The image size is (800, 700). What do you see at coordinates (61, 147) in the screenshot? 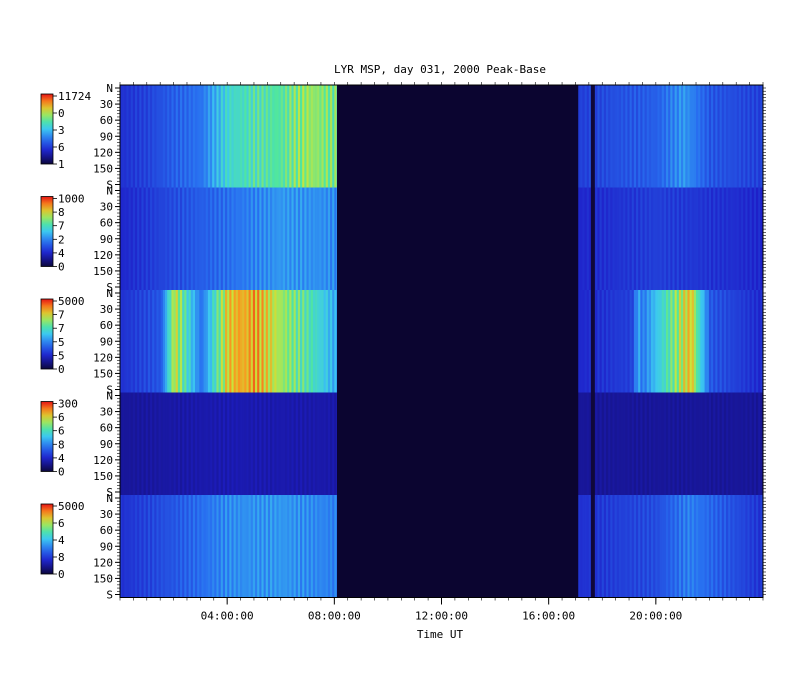
I see `colorbar-label: 6` at bounding box center [61, 147].